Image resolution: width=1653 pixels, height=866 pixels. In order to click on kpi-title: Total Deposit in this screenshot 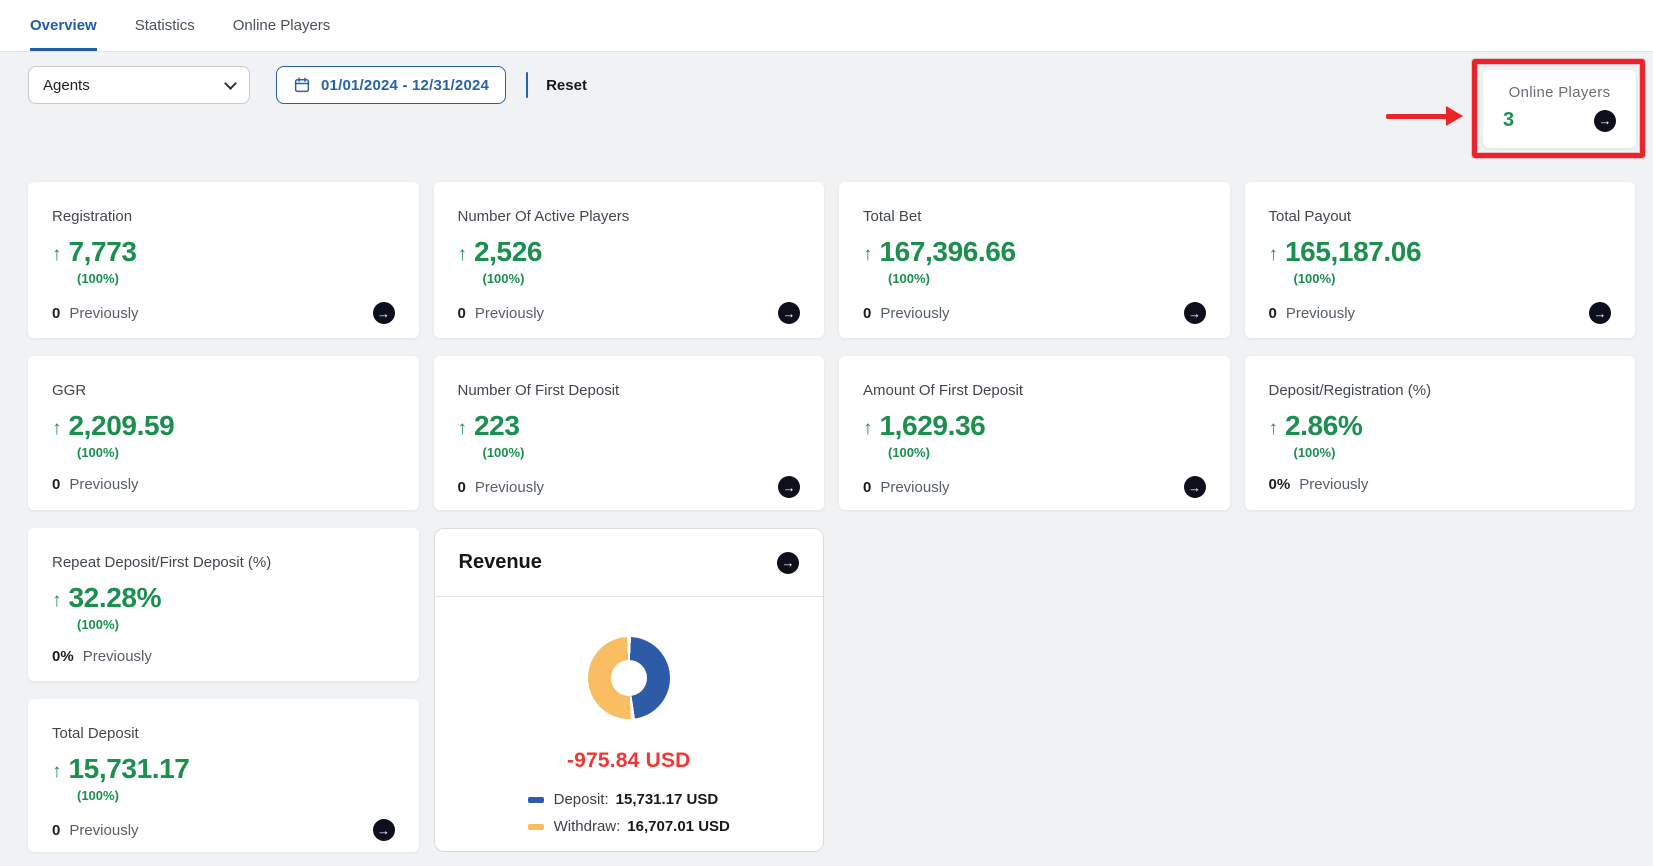, I will do `click(95, 733)`.